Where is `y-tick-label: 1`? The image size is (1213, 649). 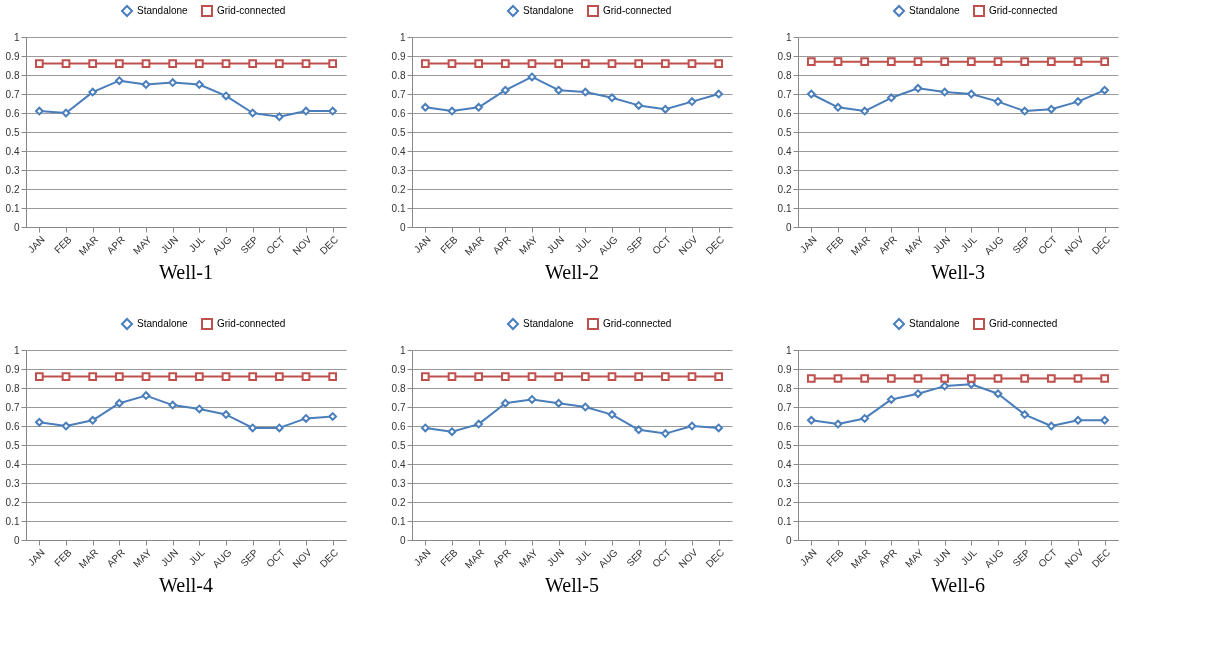 y-tick-label: 1 is located at coordinates (788, 37).